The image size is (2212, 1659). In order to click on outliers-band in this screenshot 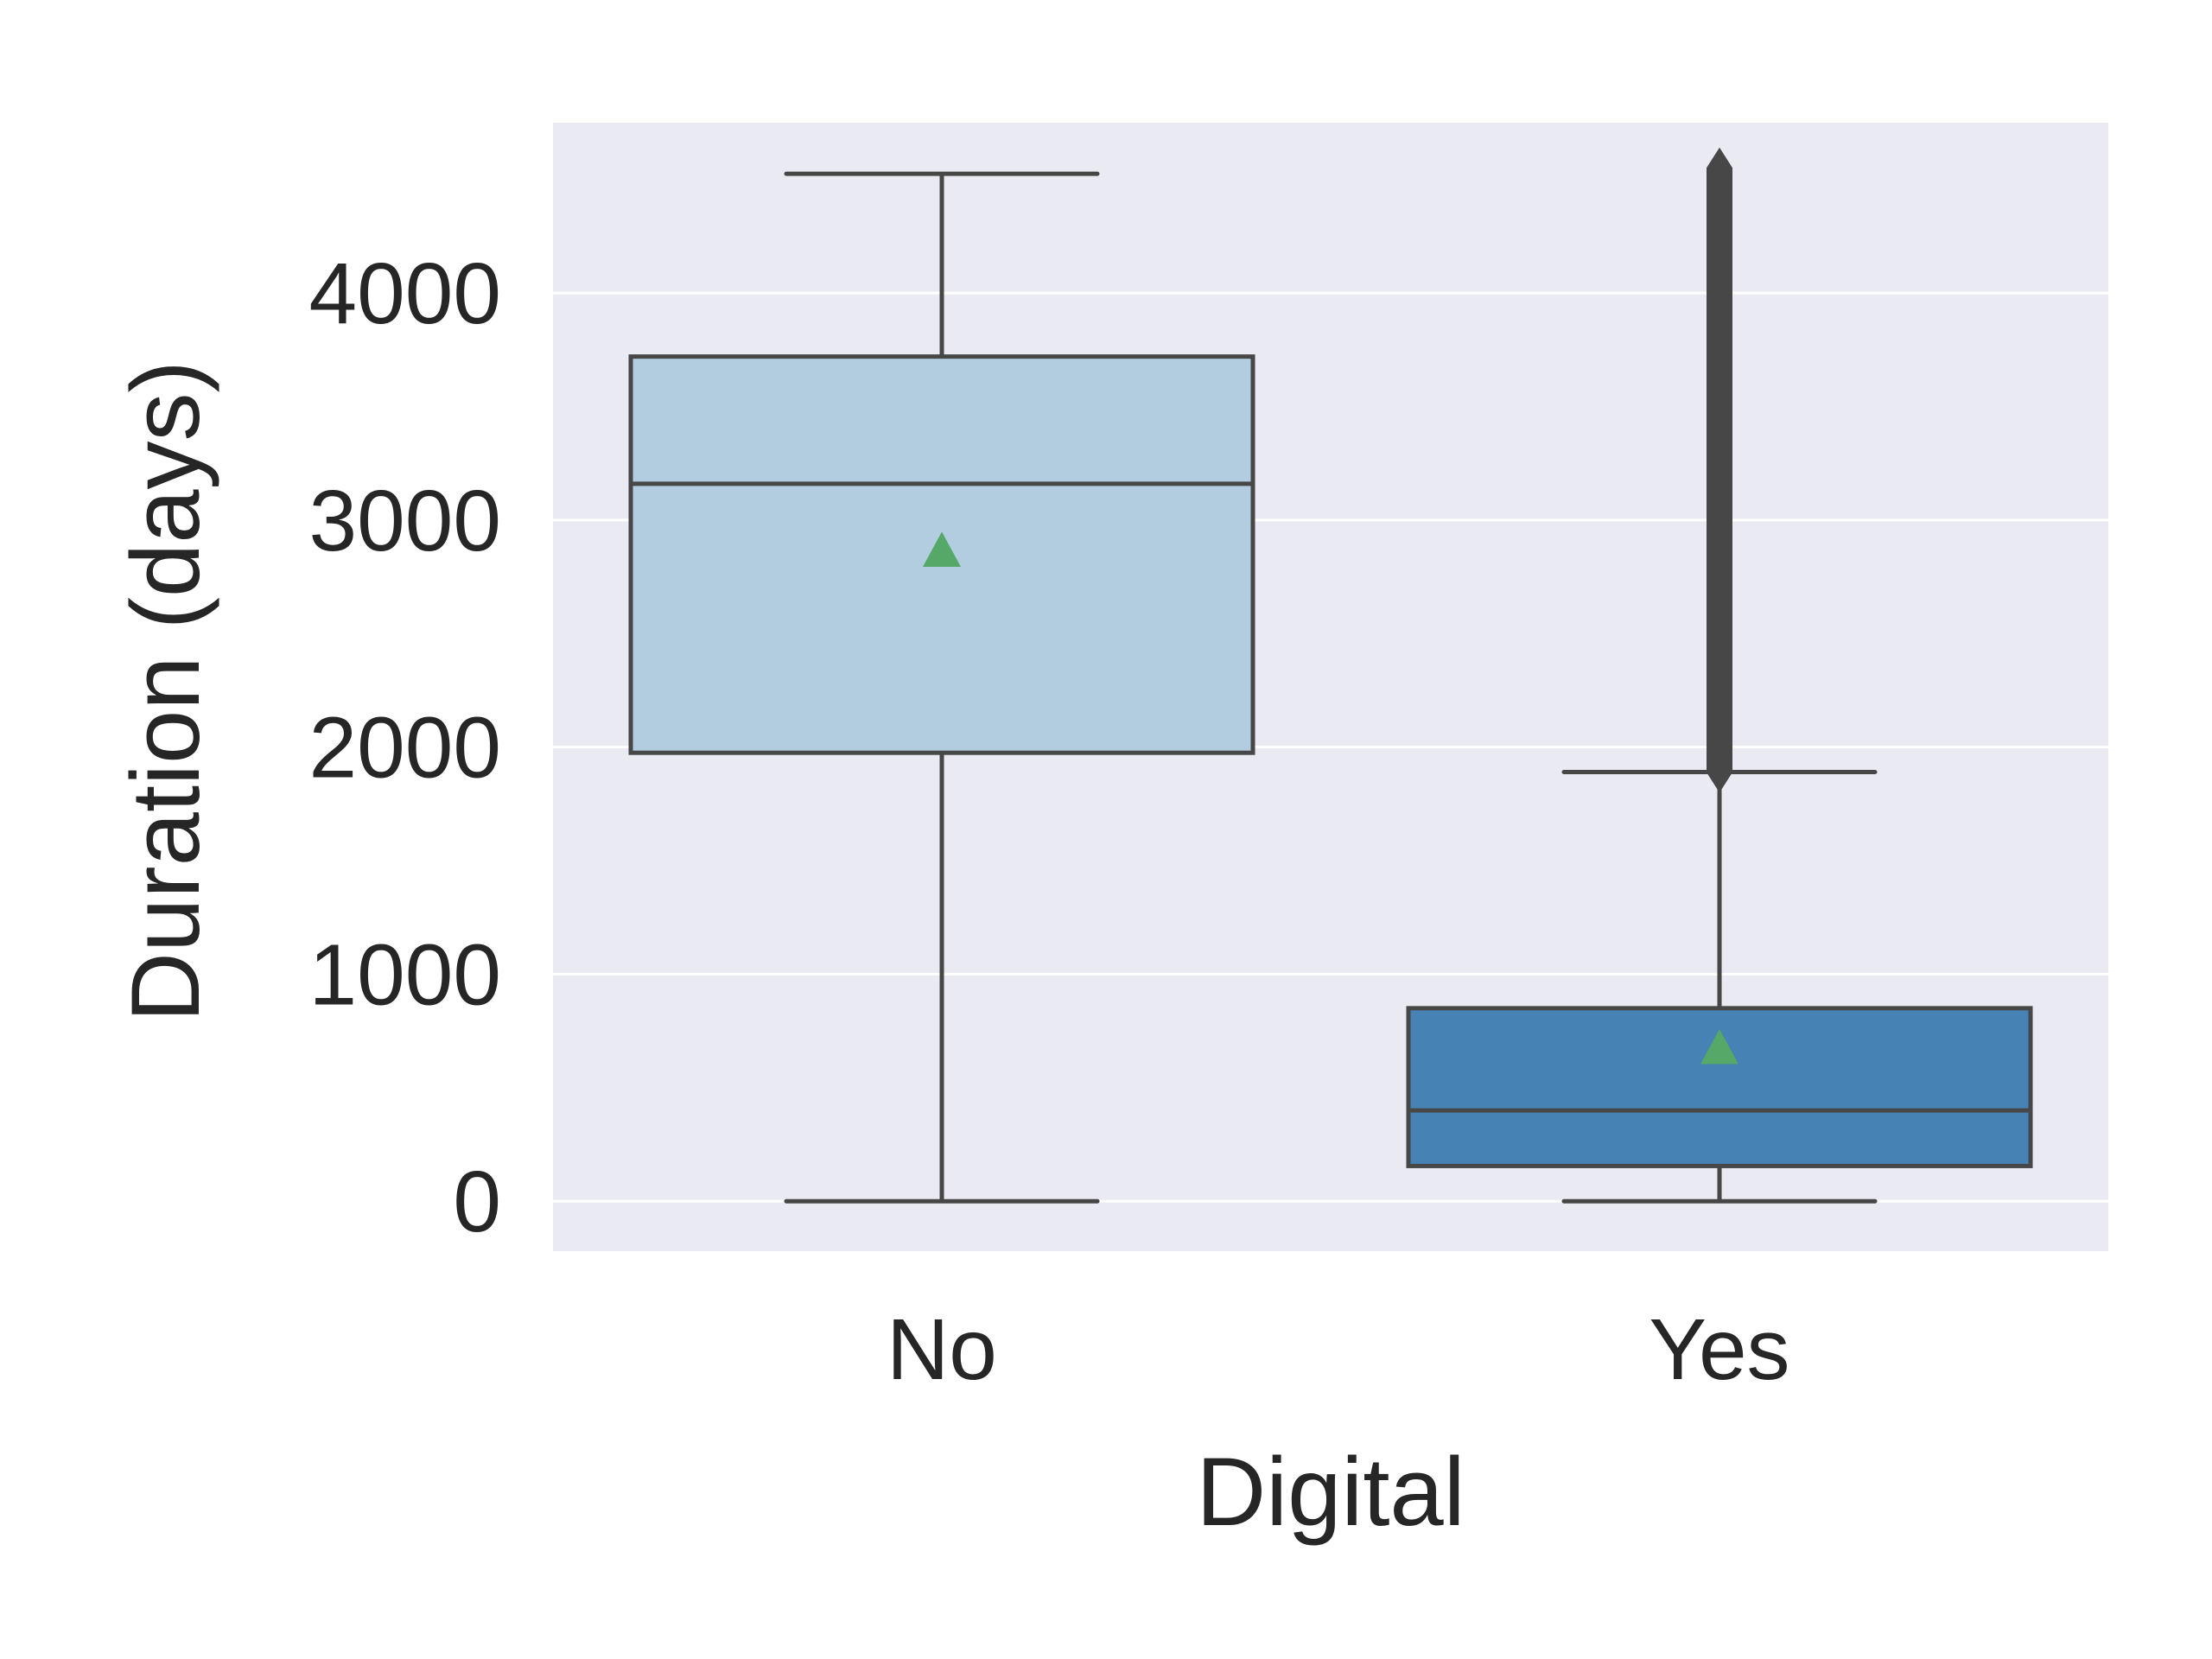, I will do `click(1719, 470)`.